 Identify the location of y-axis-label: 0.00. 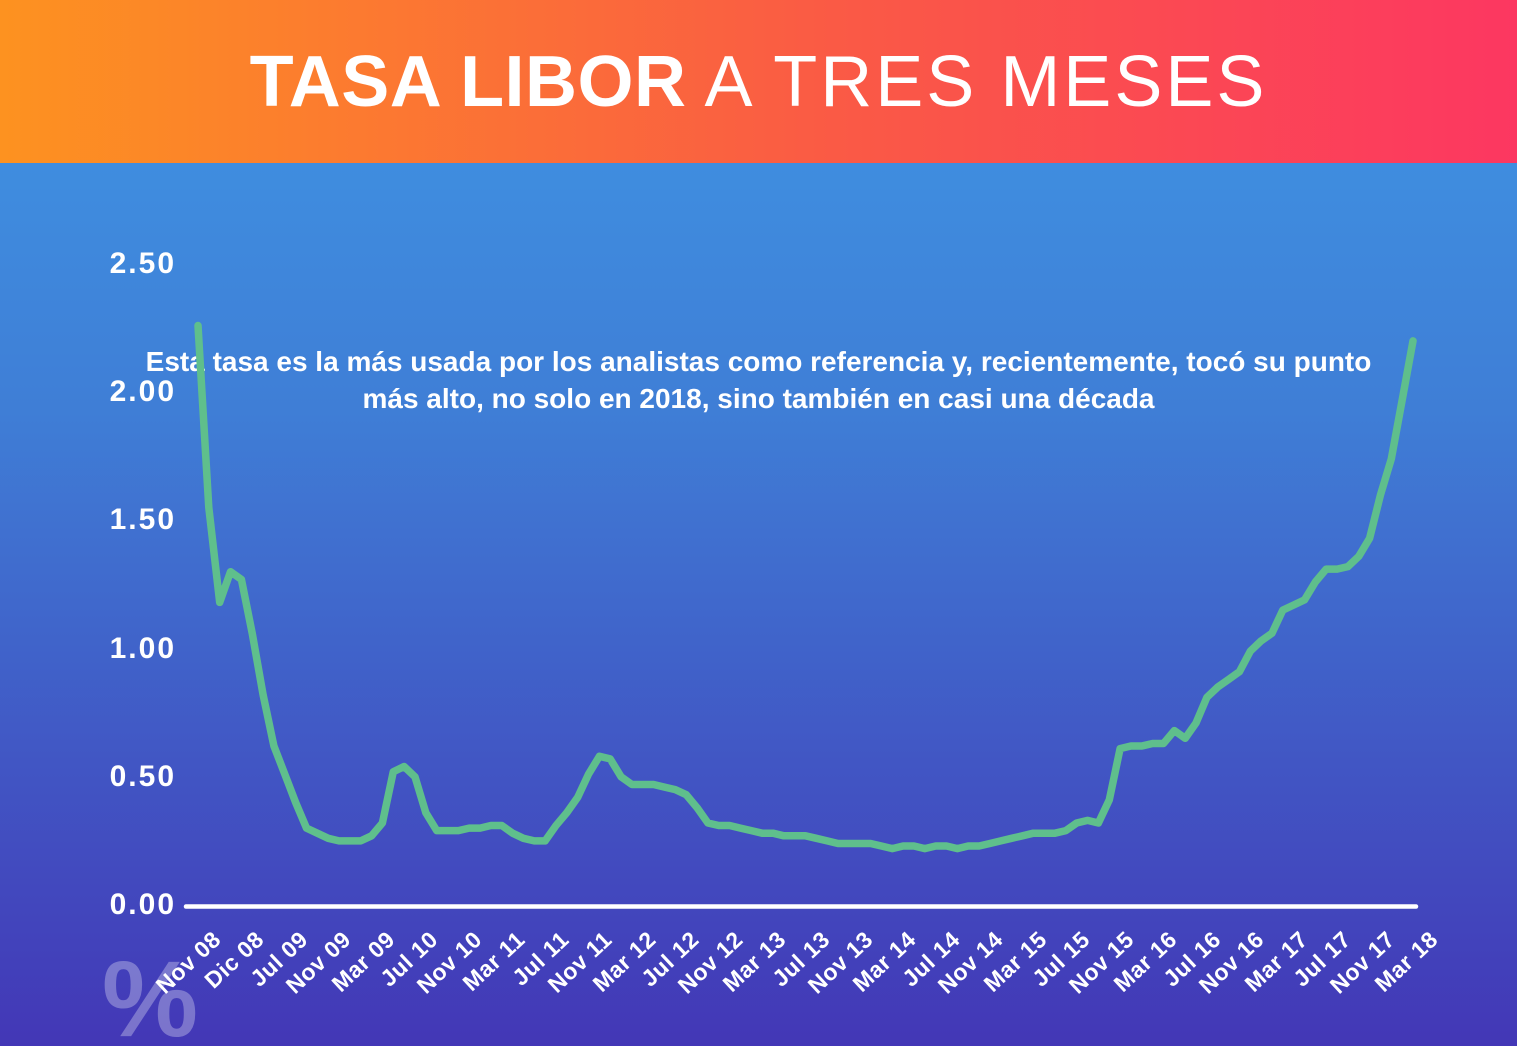
(142, 904).